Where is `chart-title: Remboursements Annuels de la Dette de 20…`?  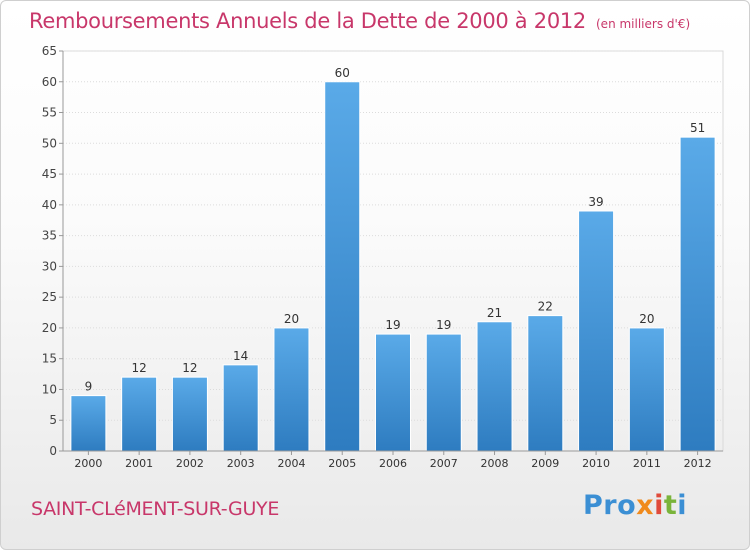 chart-title: Remboursements Annuels de la Dette de 20… is located at coordinates (359, 21).